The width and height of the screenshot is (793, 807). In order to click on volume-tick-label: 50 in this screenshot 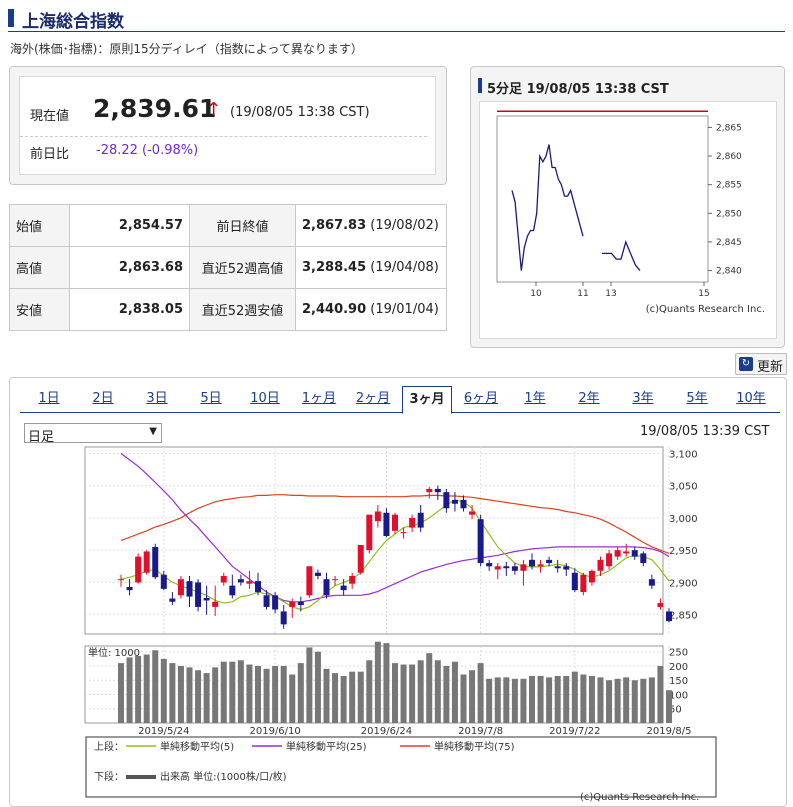, I will do `click(675, 710)`.